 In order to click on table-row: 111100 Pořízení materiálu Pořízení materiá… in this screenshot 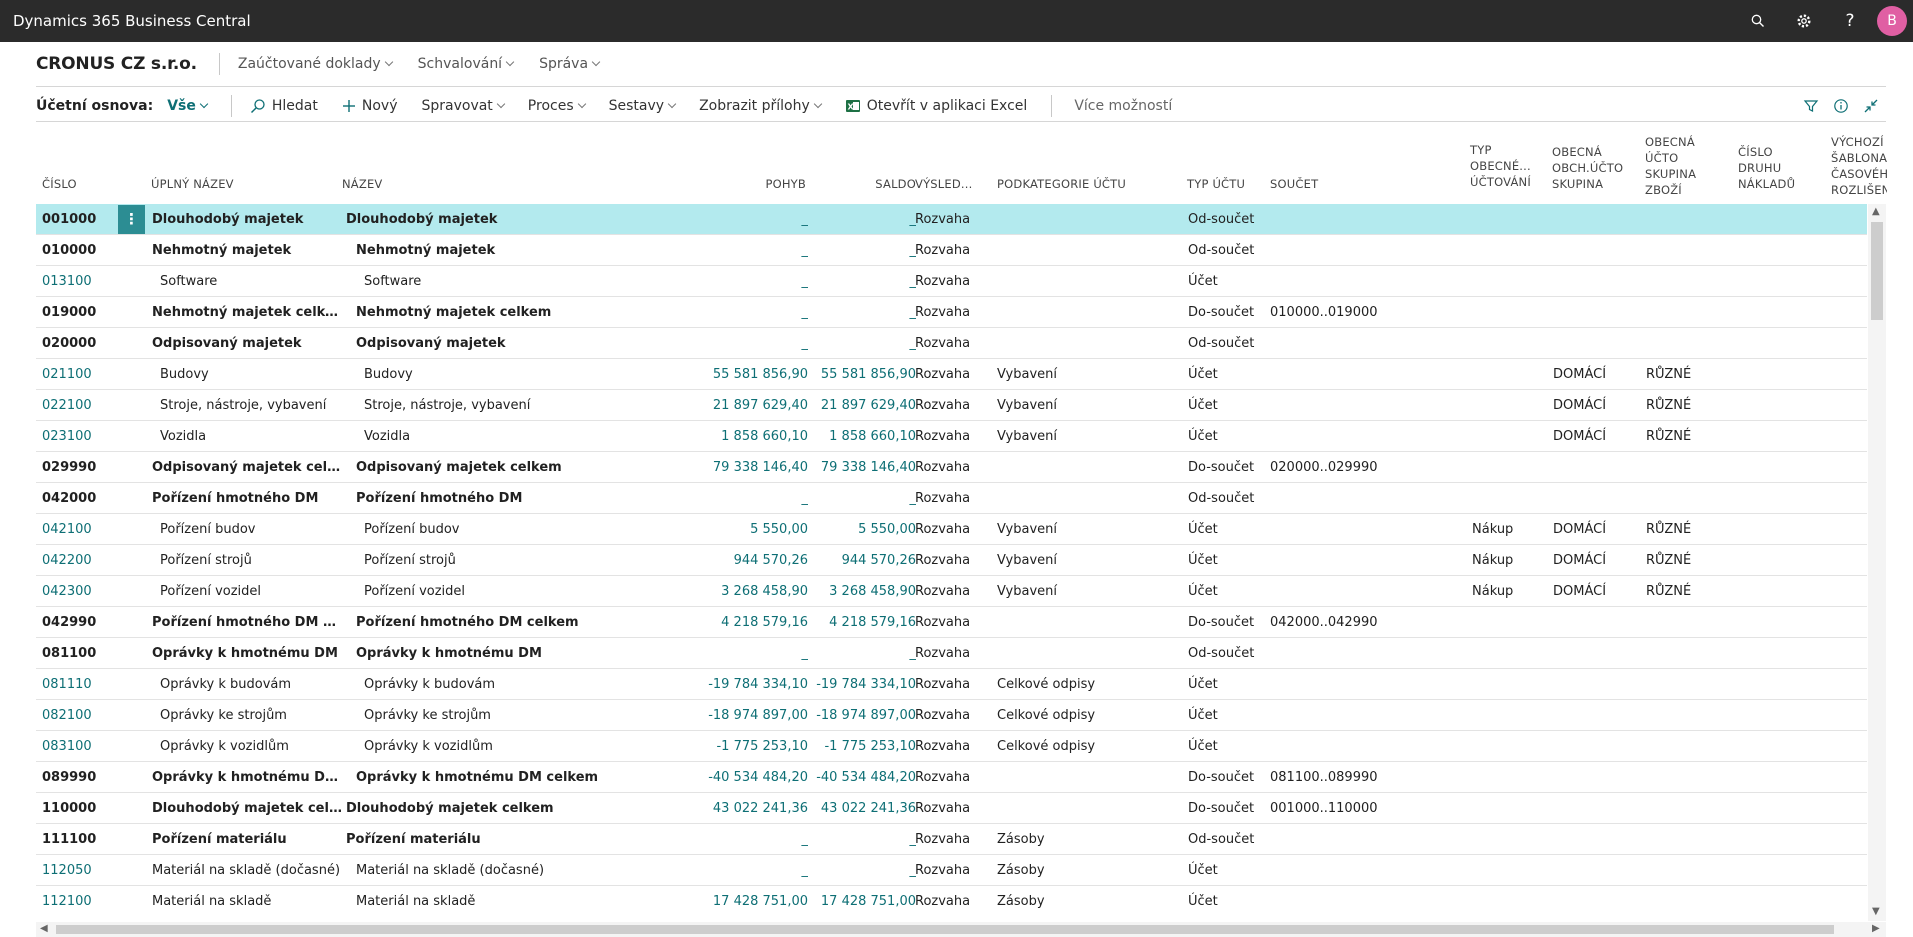, I will do `click(951, 839)`.